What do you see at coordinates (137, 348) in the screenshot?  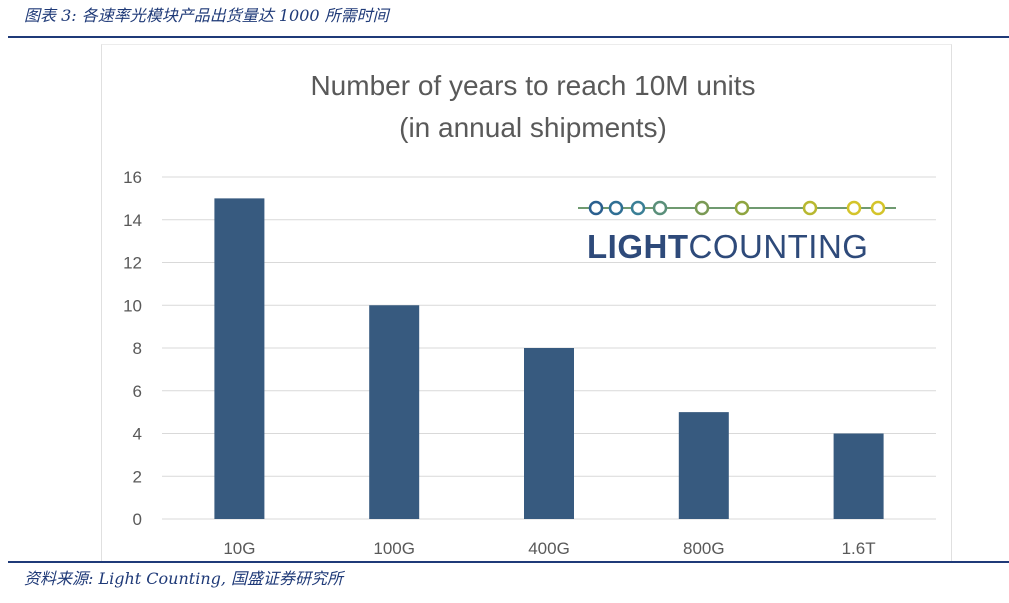 I see `y-tick-label: 8` at bounding box center [137, 348].